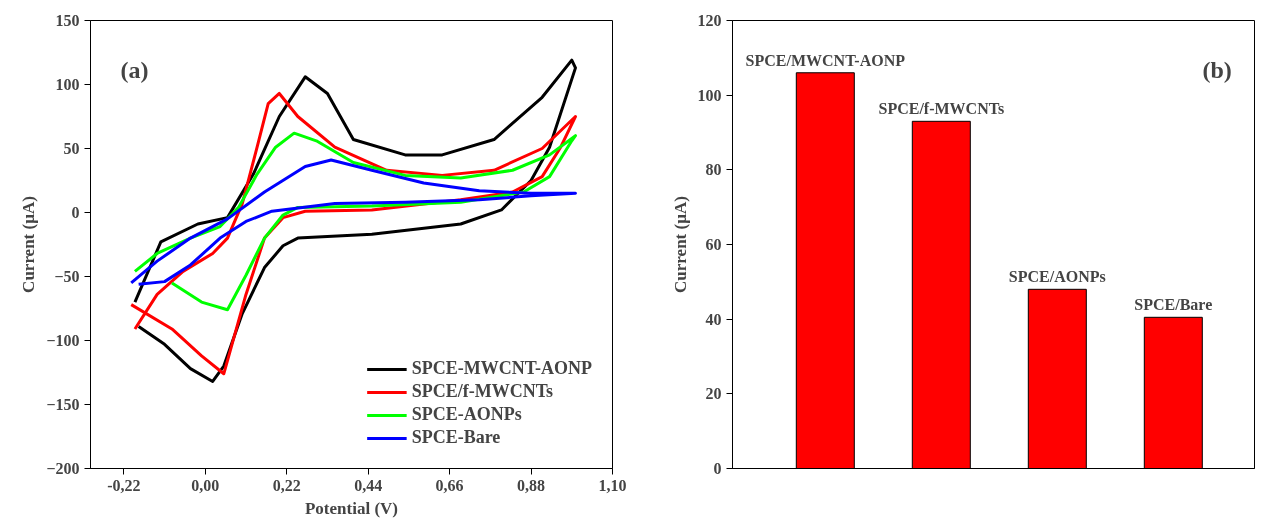 Image resolution: width=1284 pixels, height=528 pixels. Describe the element at coordinates (482, 391) in the screenshot. I see `legend-label: SPCE/f-MWCNTs` at that location.